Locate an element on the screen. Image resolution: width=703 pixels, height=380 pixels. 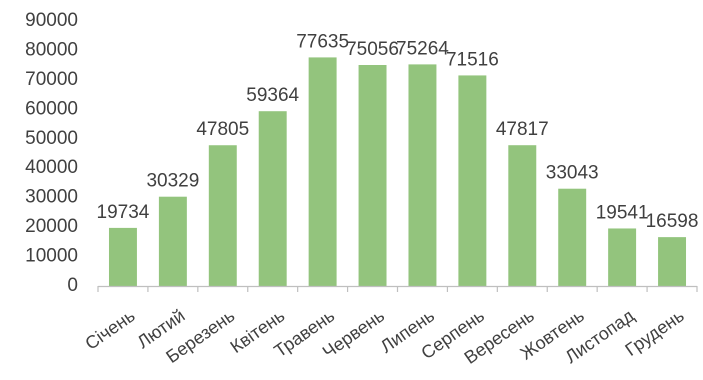
data-label: 30329 is located at coordinates (172, 181).